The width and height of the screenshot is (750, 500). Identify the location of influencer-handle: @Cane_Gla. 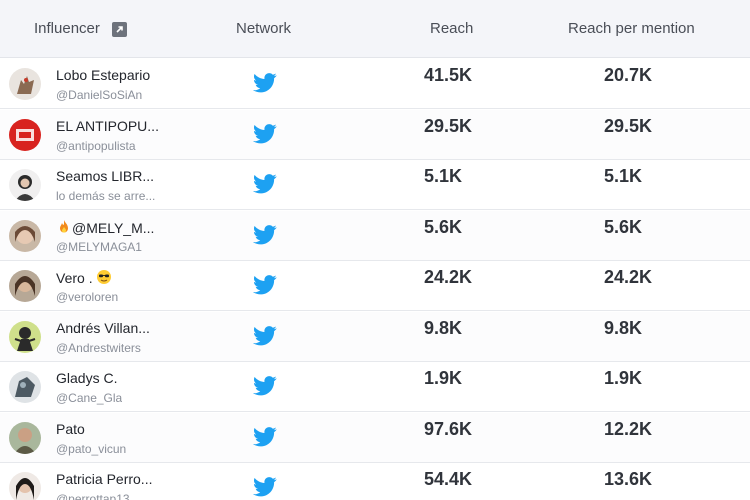
(89, 398).